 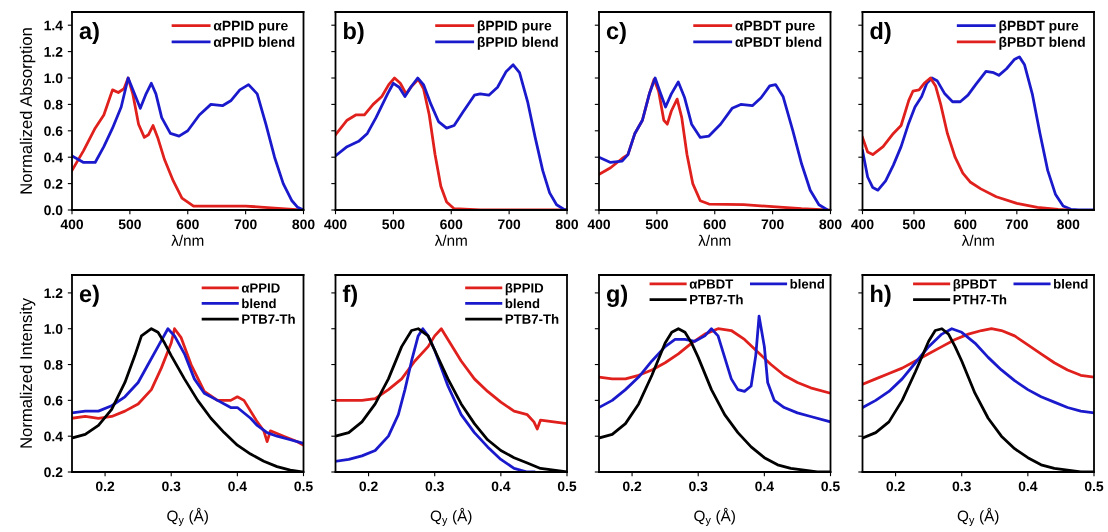 What do you see at coordinates (1042, 43) in the screenshot?
I see `legend-label: βPBDT blend` at bounding box center [1042, 43].